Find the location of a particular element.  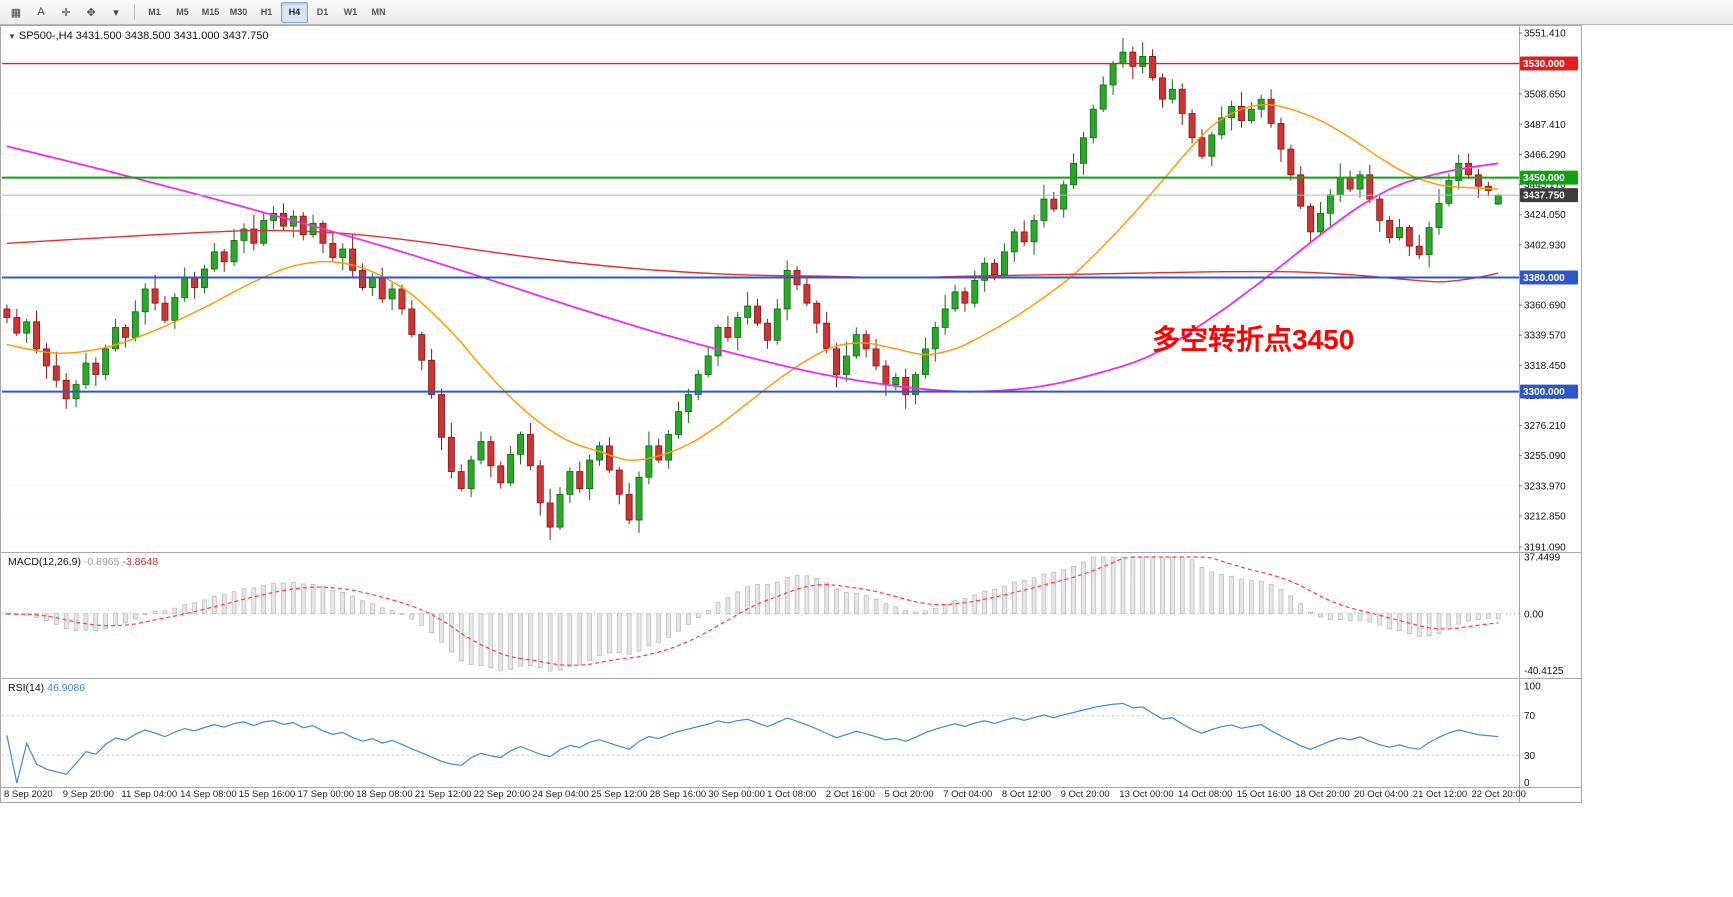

date-label: 9 Oct 20:00 is located at coordinates (1085, 794).